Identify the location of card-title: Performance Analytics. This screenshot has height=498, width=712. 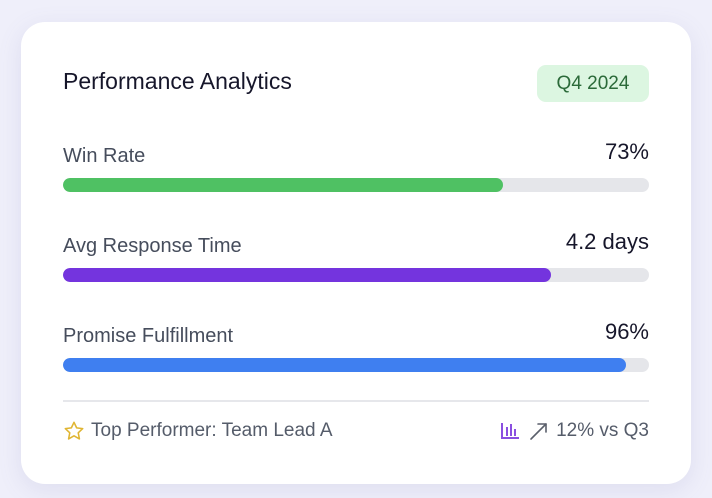
(177, 81).